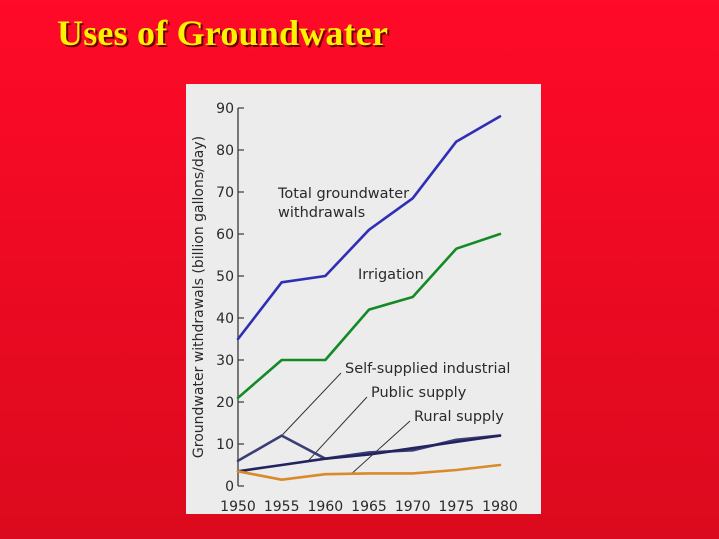 The image size is (719, 539). What do you see at coordinates (225, 319) in the screenshot?
I see `y-tick-label: 40` at bounding box center [225, 319].